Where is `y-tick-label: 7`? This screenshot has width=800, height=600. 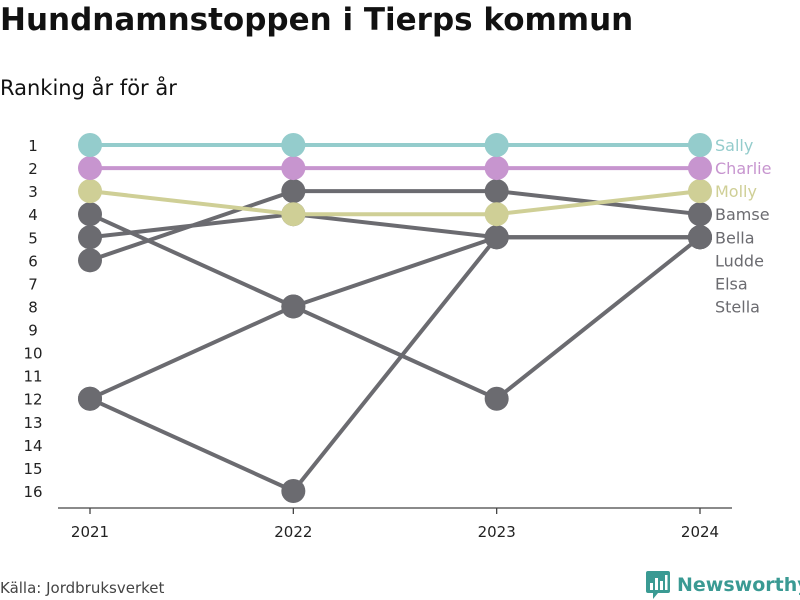 y-tick-label: 7 is located at coordinates (33, 284).